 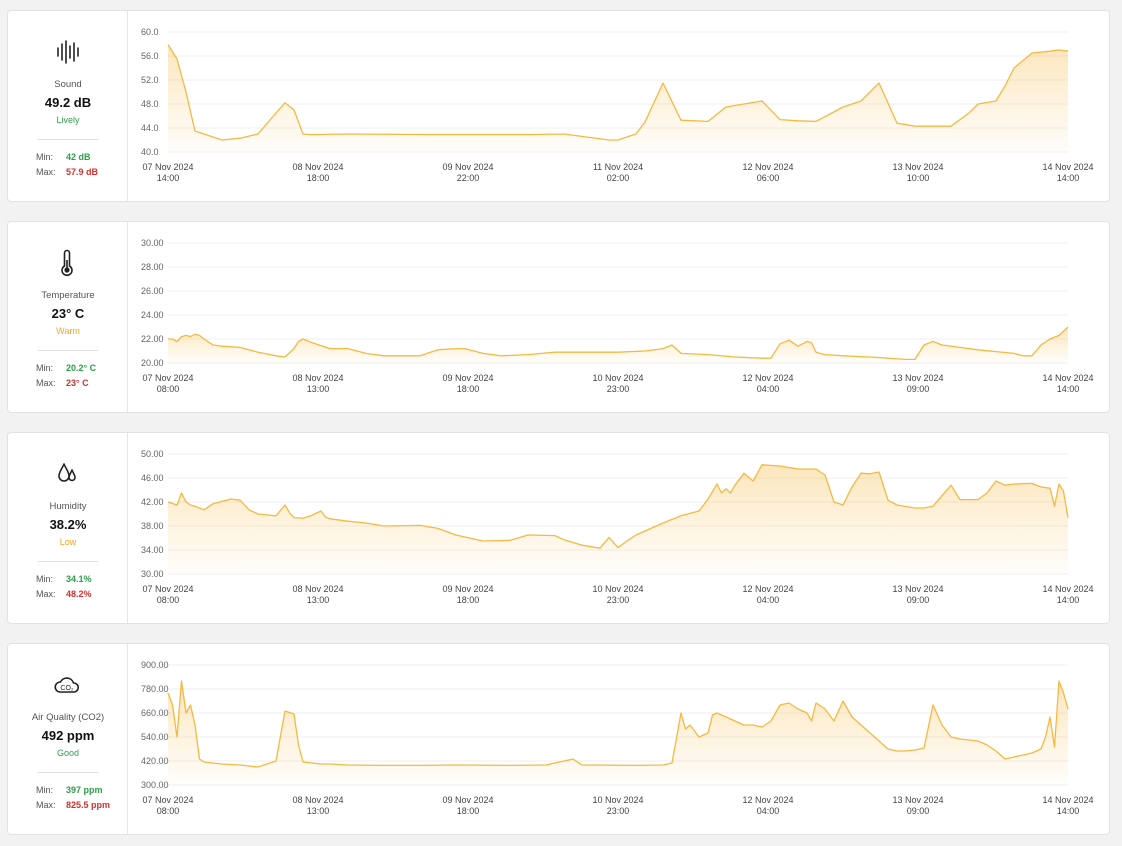 I want to click on max-value: 57.9 dB, so click(x=82, y=172).